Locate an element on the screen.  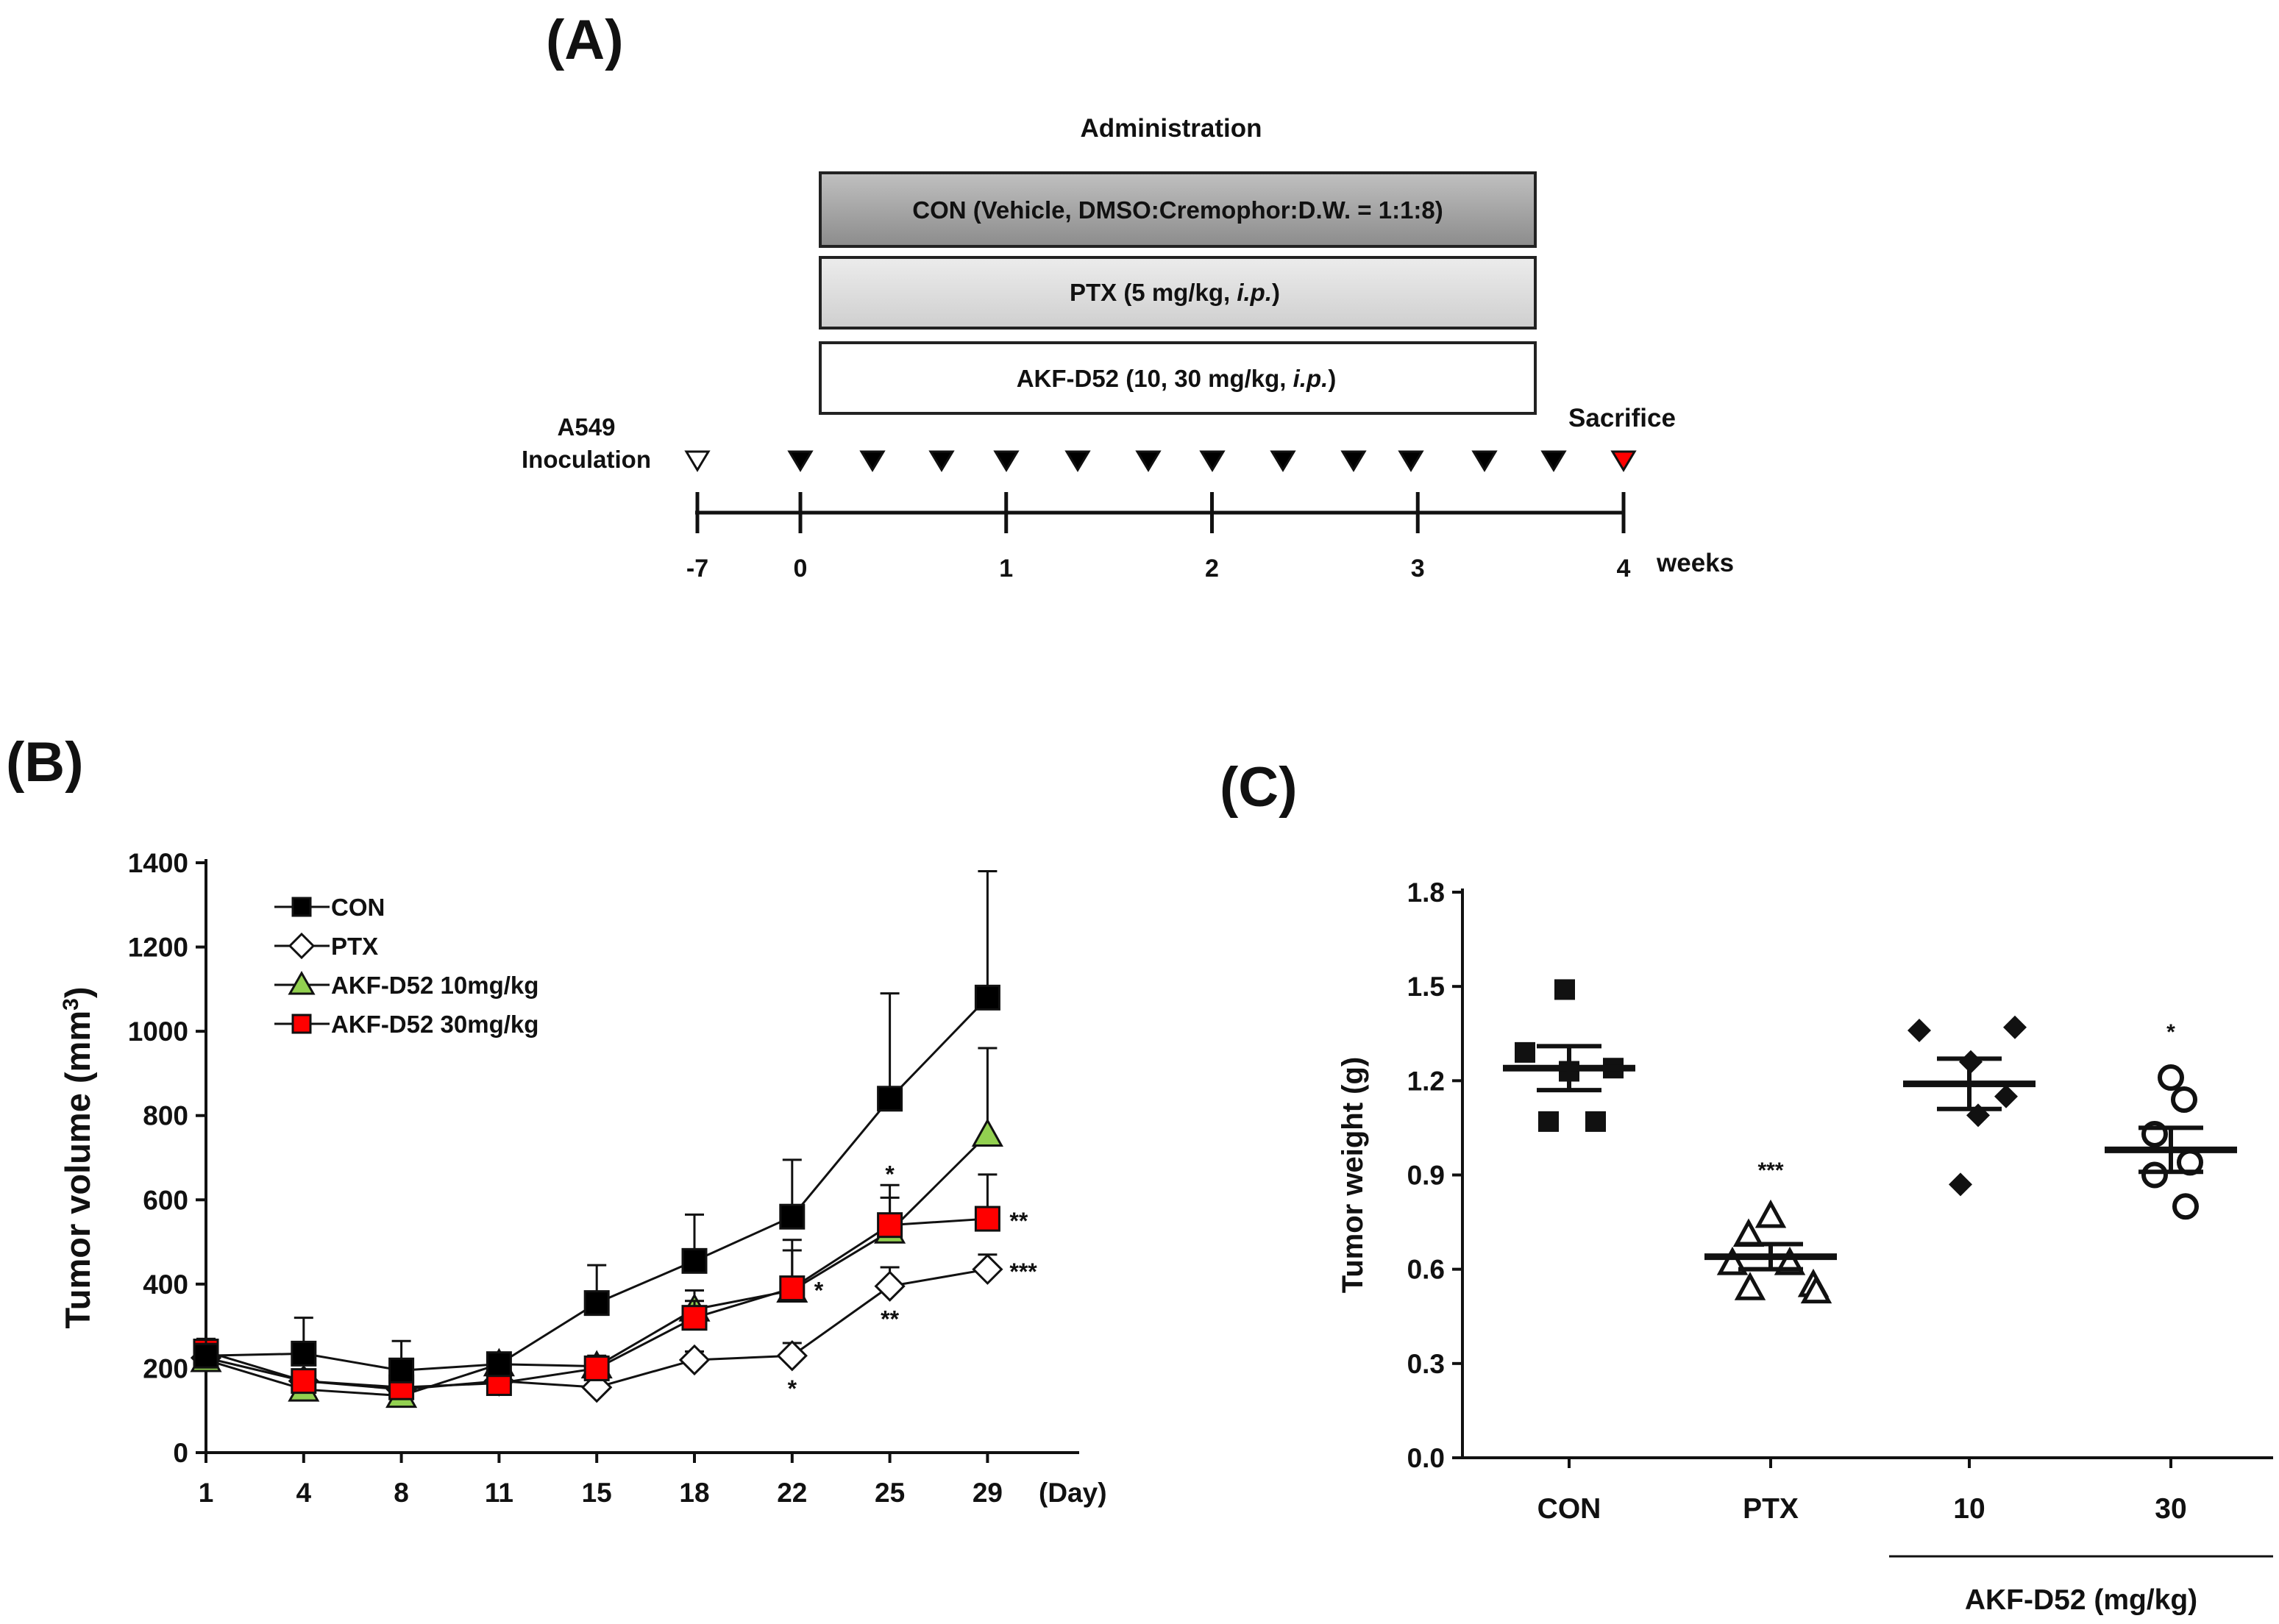
timeline-markers is located at coordinates (1160, 461).